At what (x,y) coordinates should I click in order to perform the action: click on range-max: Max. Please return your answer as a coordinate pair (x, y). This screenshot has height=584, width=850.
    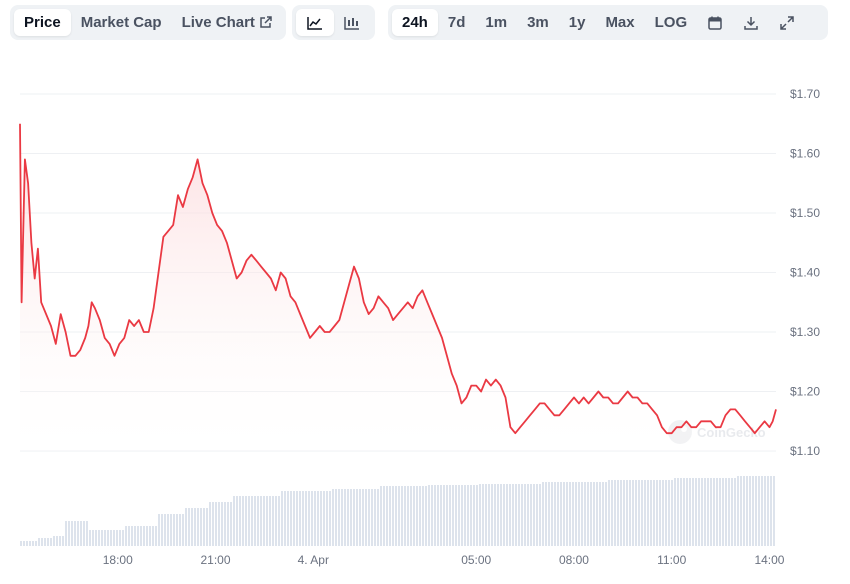
    Looking at the image, I should click on (620, 22).